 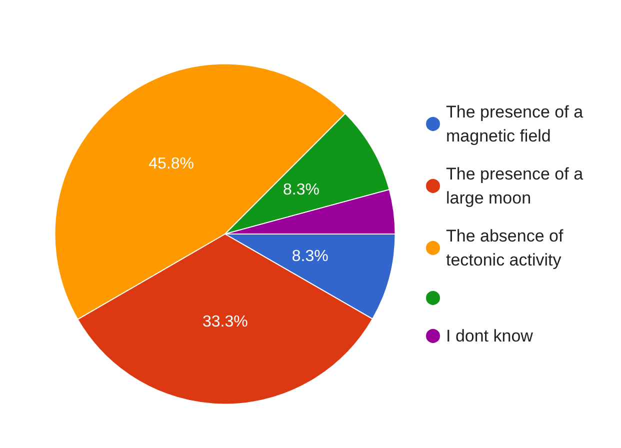 What do you see at coordinates (507, 248) in the screenshot?
I see `legend-label: The absence of tectonic activity` at bounding box center [507, 248].